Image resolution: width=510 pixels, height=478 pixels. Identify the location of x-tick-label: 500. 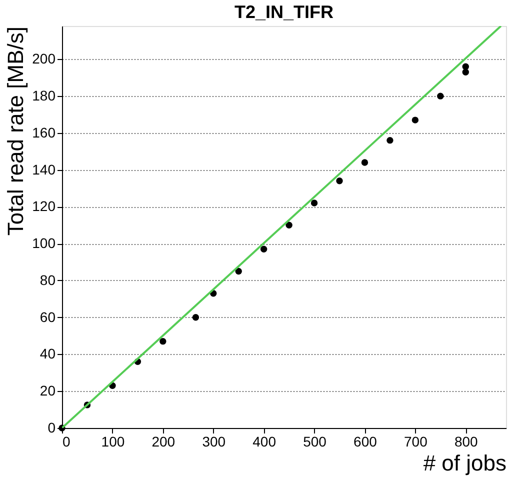
(315, 442).